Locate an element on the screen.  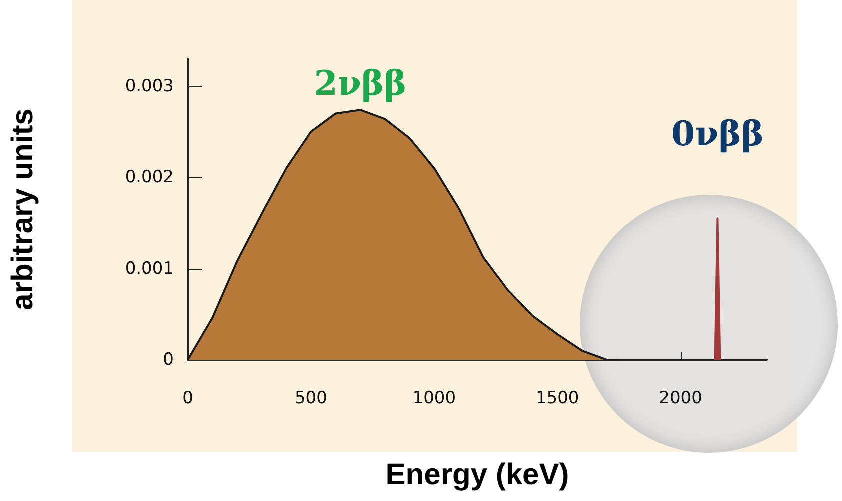
text: 0νββ is located at coordinates (718, 134).